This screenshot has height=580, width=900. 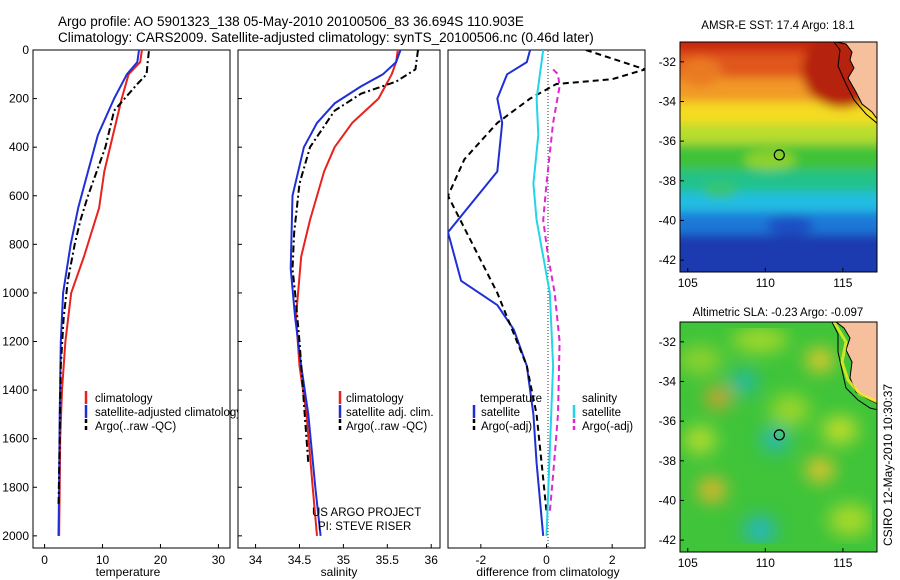 I want to click on y-tick-label: 1200, so click(x=15, y=342).